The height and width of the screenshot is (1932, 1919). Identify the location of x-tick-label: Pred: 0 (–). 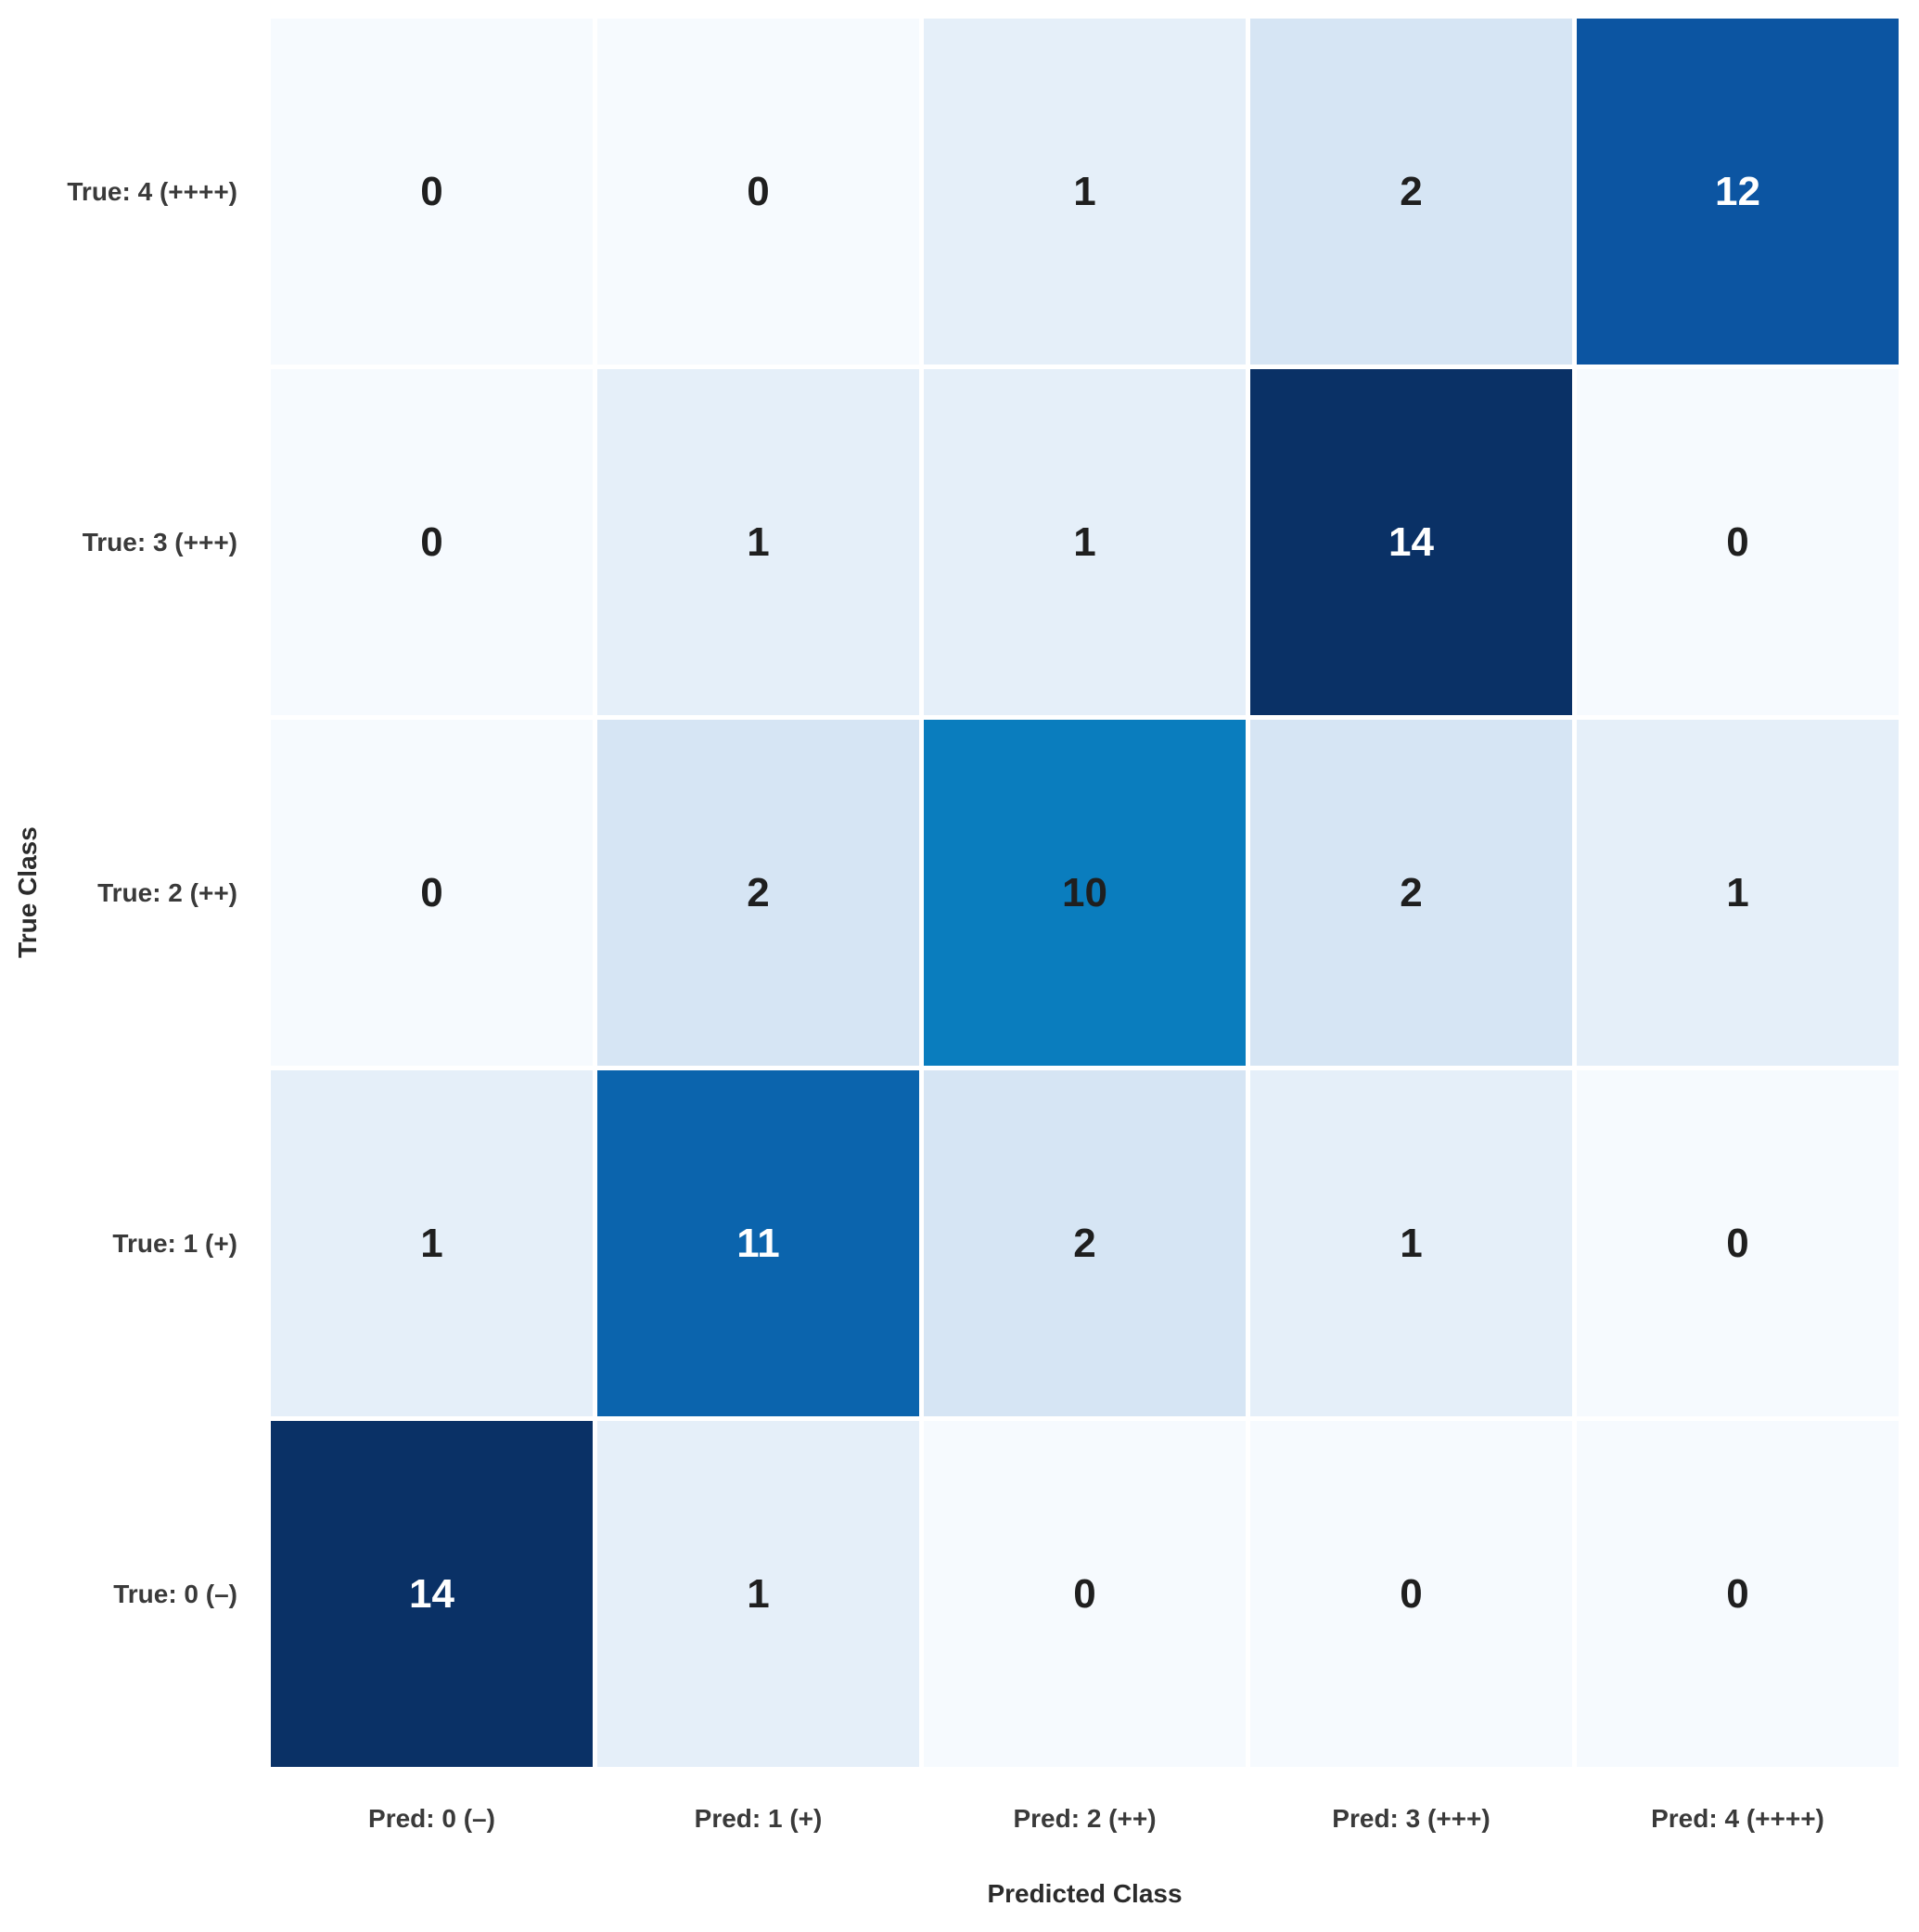
(432, 1818).